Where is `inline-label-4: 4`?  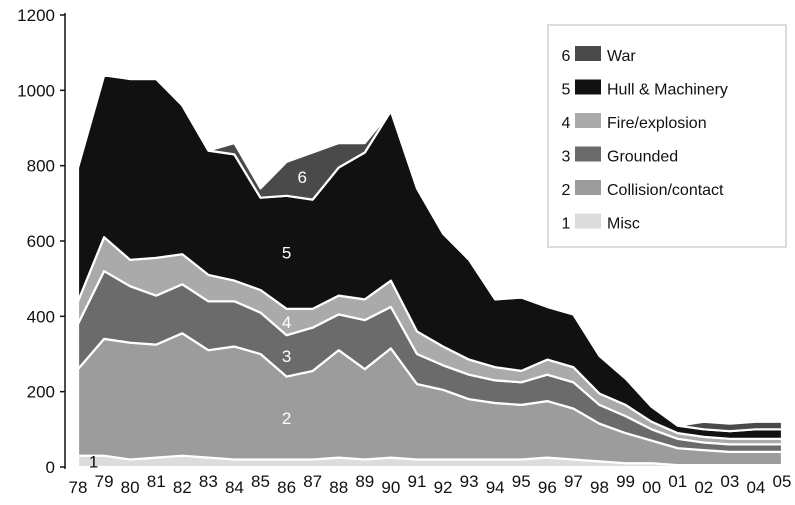
inline-label-4: 4 is located at coordinates (286, 322).